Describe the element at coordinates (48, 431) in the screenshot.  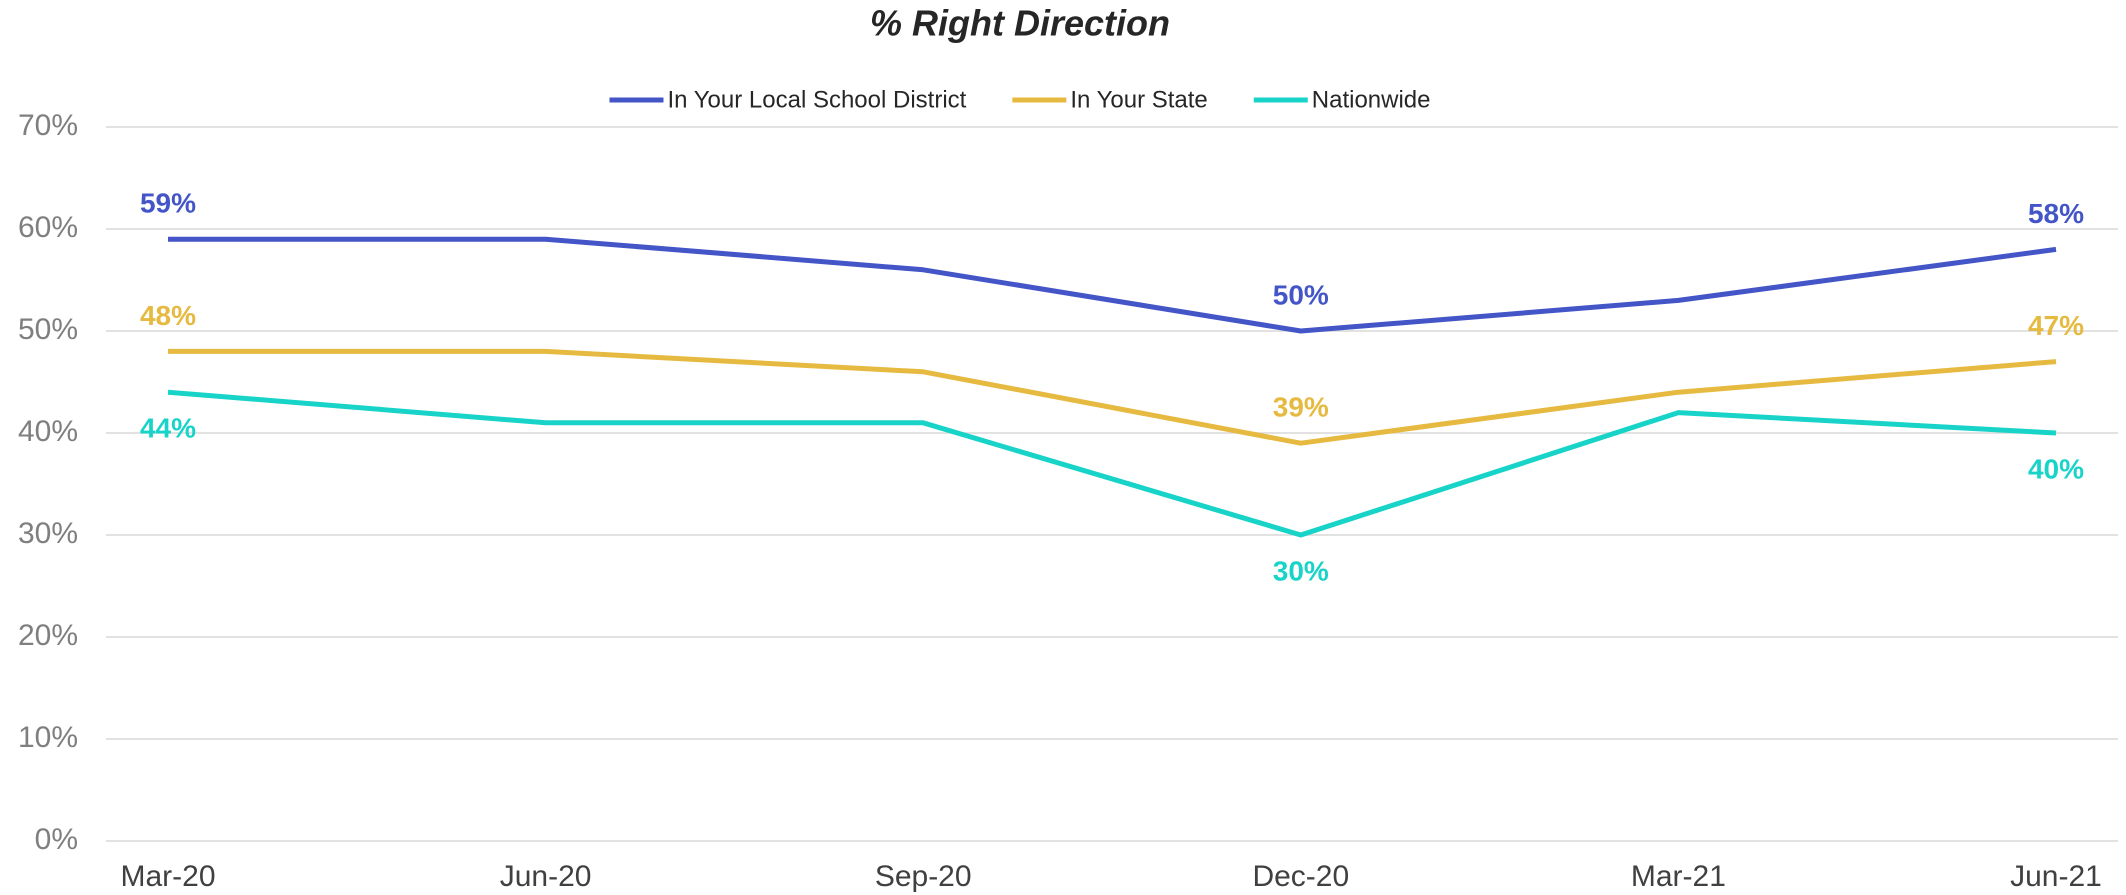
I see `y-tick-label: 40%` at that location.